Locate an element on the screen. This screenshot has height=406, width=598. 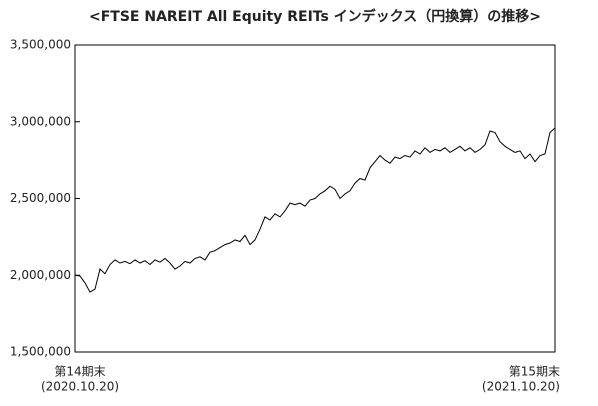
x-tick-label: 第14期末 is located at coordinates (79, 372).